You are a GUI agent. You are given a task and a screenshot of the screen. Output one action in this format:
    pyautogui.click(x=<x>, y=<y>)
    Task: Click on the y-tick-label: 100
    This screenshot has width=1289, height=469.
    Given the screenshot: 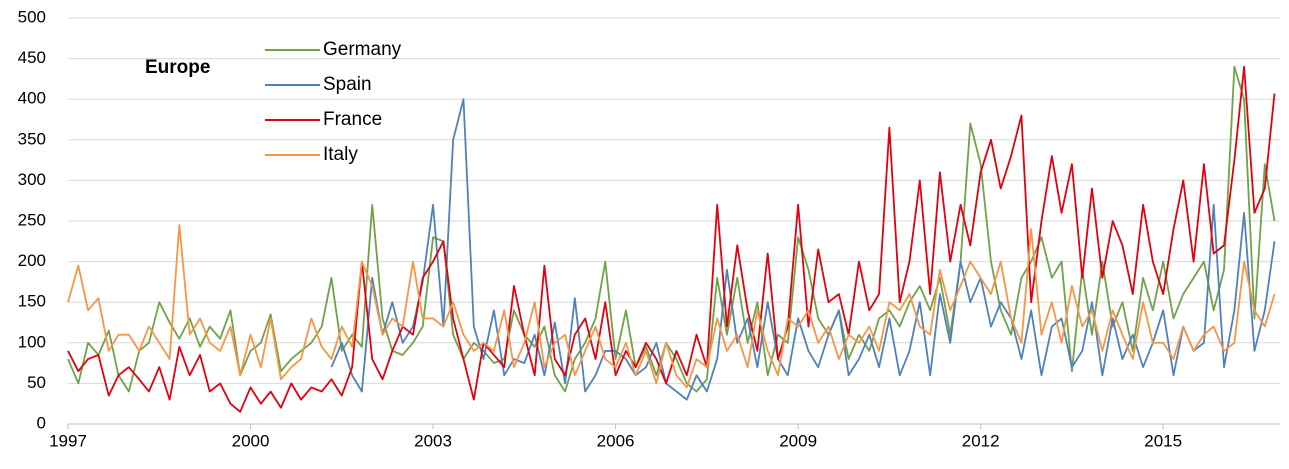 What is the action you would take?
    pyautogui.click(x=32, y=341)
    